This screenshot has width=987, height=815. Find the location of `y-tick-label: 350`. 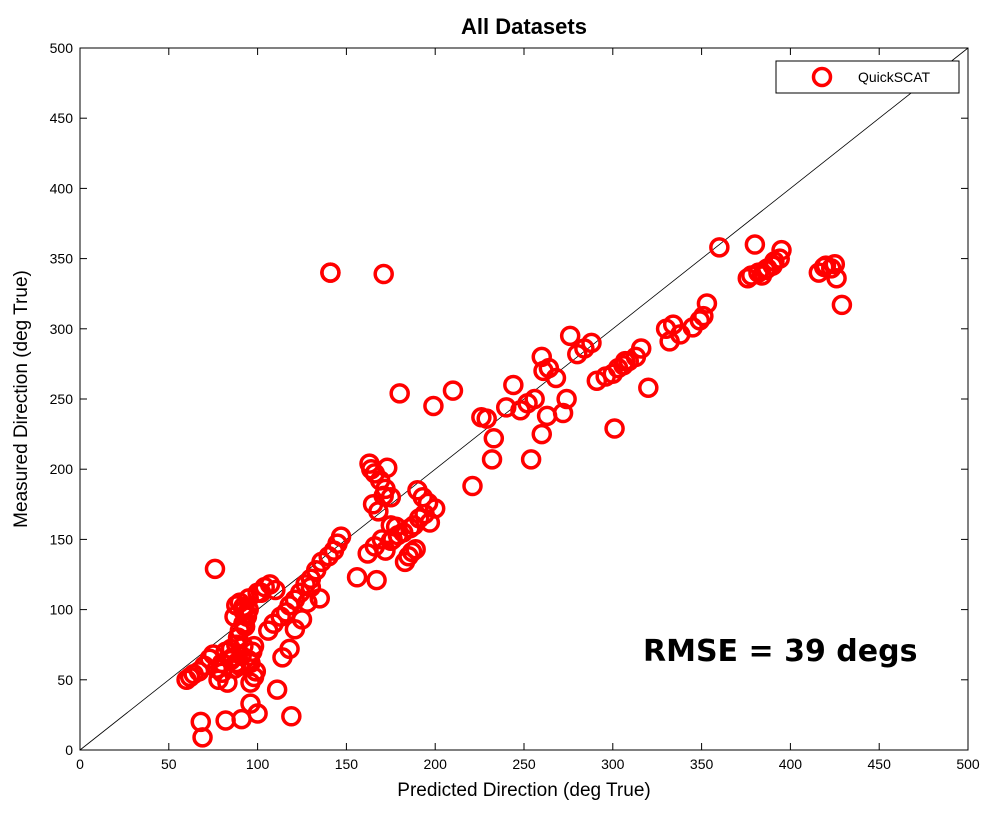

y-tick-label: 350 is located at coordinates (62, 259).